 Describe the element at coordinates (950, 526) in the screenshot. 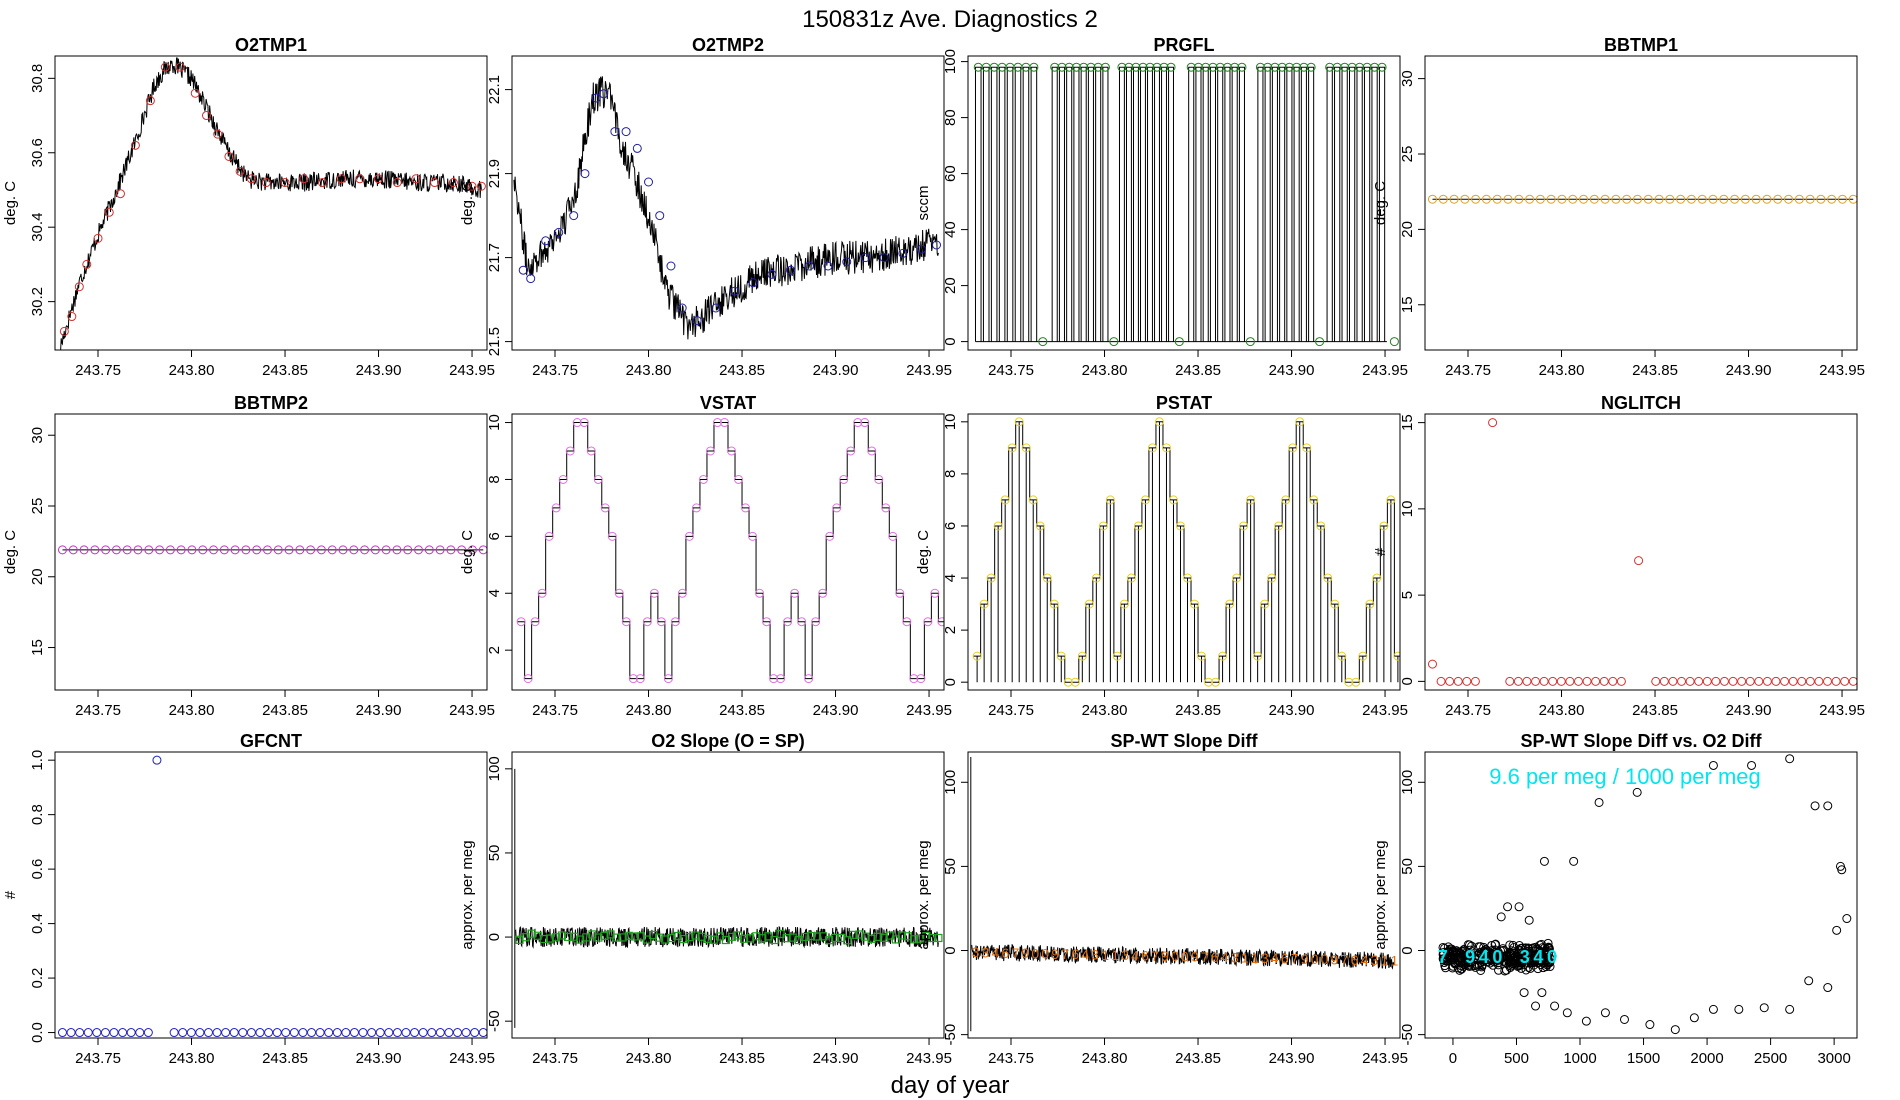

I see `y-tick-label: 6` at that location.